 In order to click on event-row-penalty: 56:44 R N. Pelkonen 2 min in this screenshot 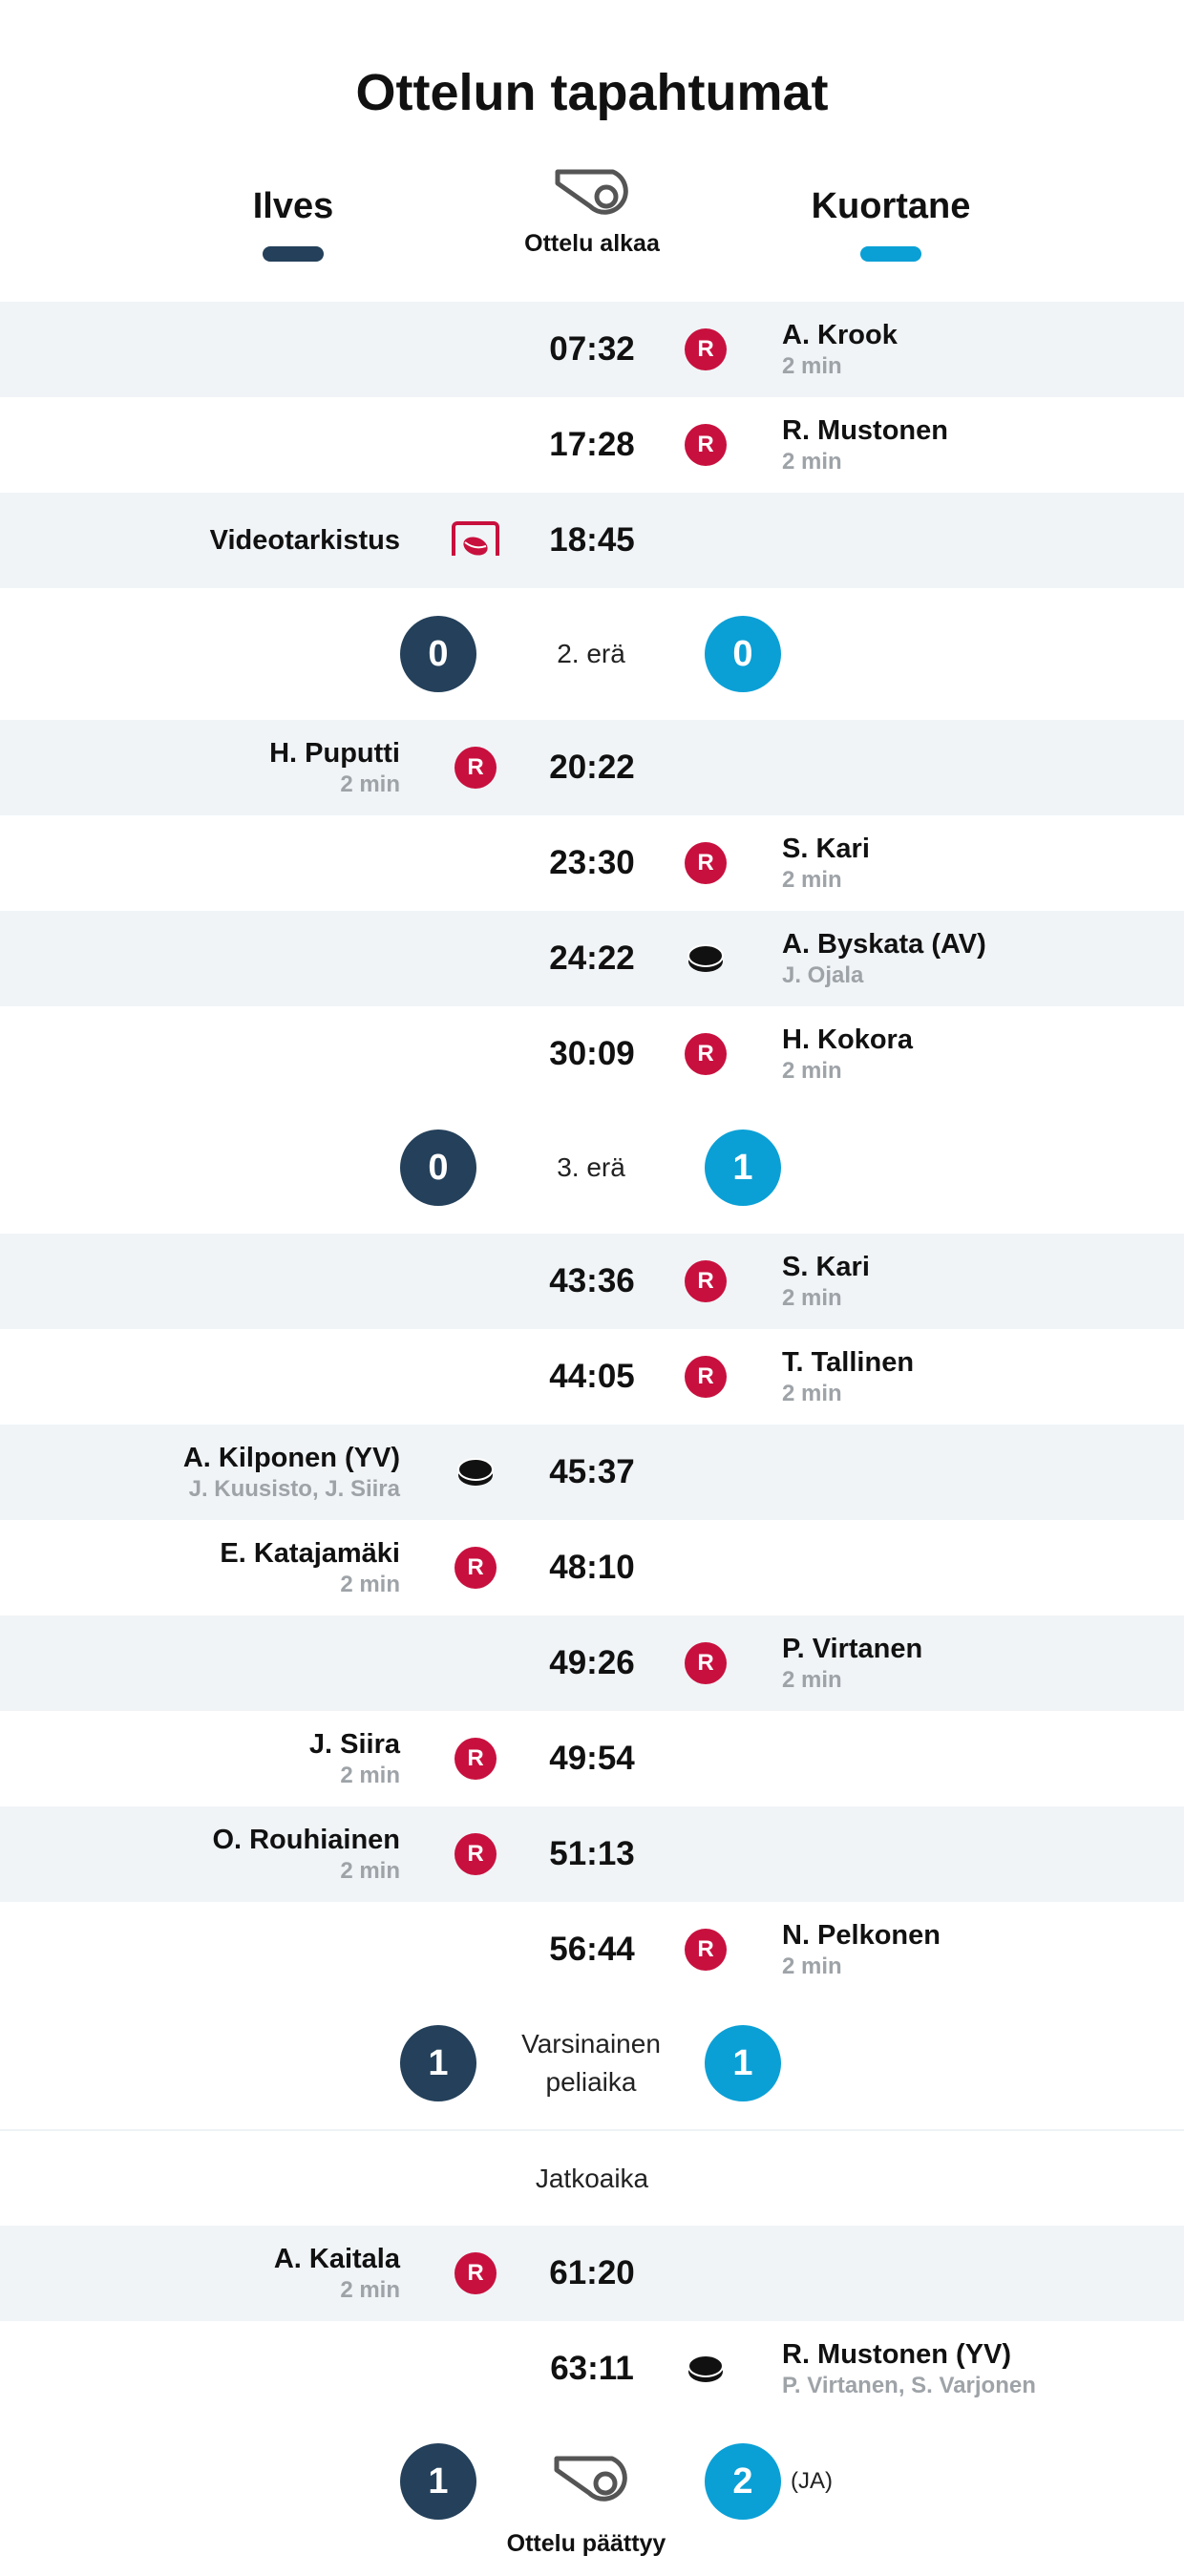, I will do `click(592, 1949)`.